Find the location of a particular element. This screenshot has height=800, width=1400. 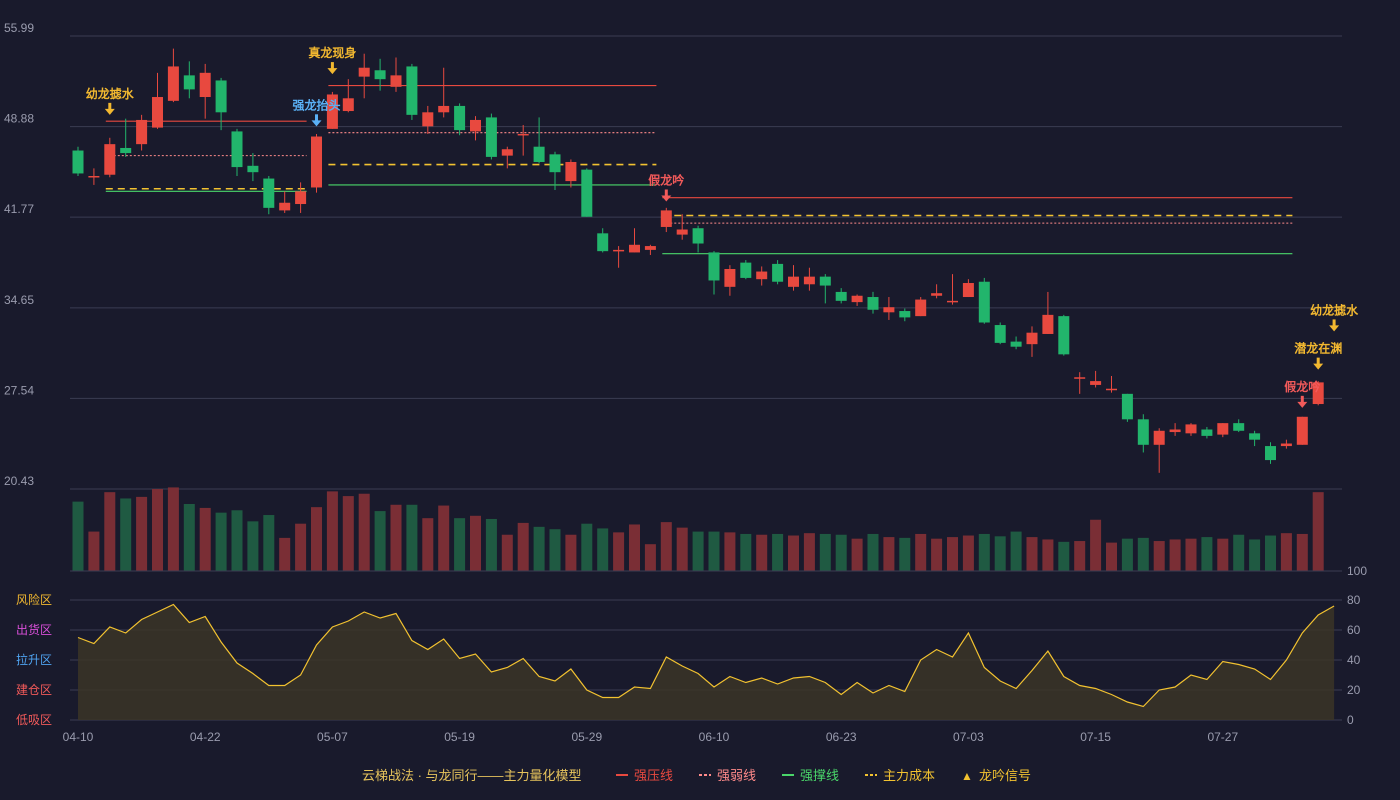

price-tick-label: 48.88 is located at coordinates (19, 119).